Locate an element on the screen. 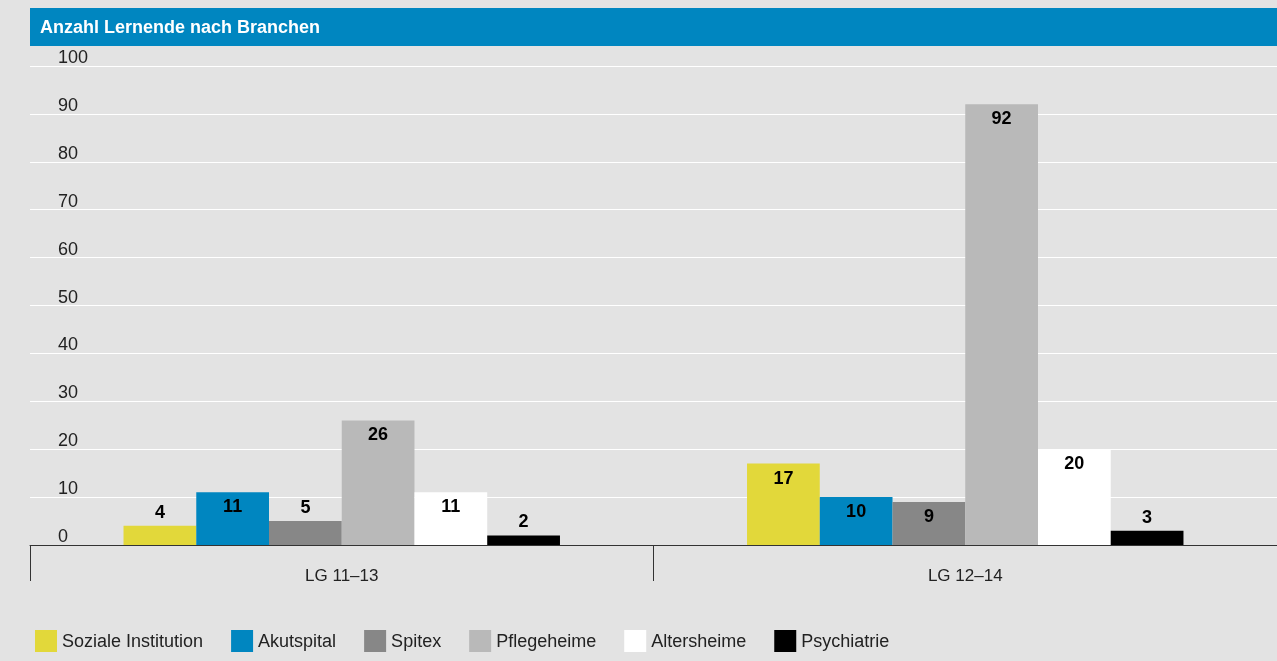 Image resolution: width=1277 pixels, height=661 pixels. y-tick-label: 10 is located at coordinates (68, 488).